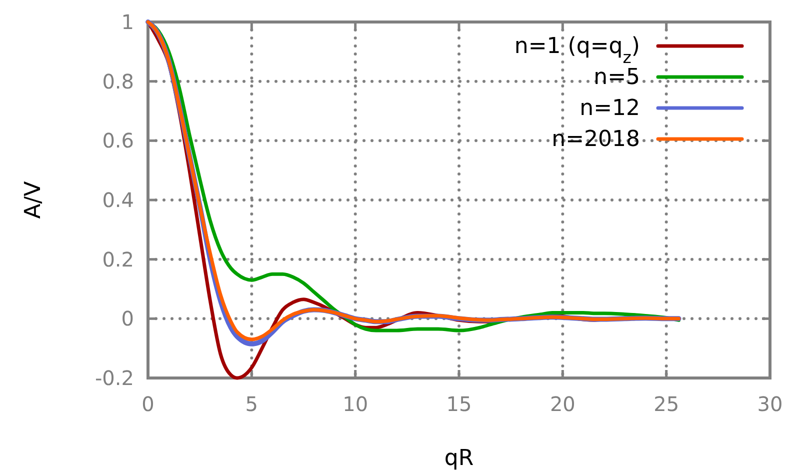 The image size is (792, 473). Describe the element at coordinates (596, 139) in the screenshot. I see `legend-label: n=2018` at that location.